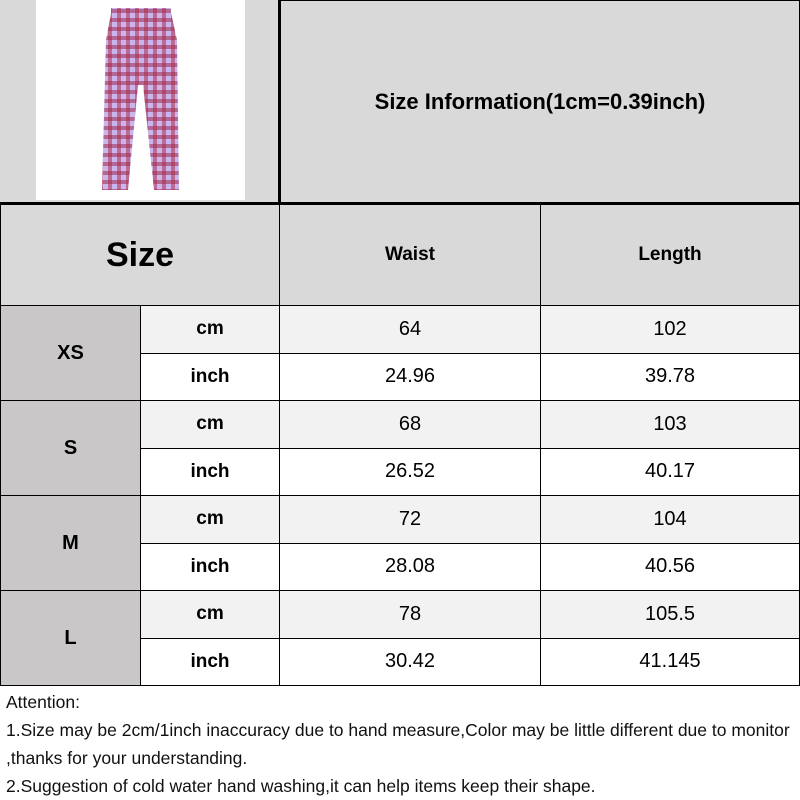  I want to click on product-image, so click(140, 100).